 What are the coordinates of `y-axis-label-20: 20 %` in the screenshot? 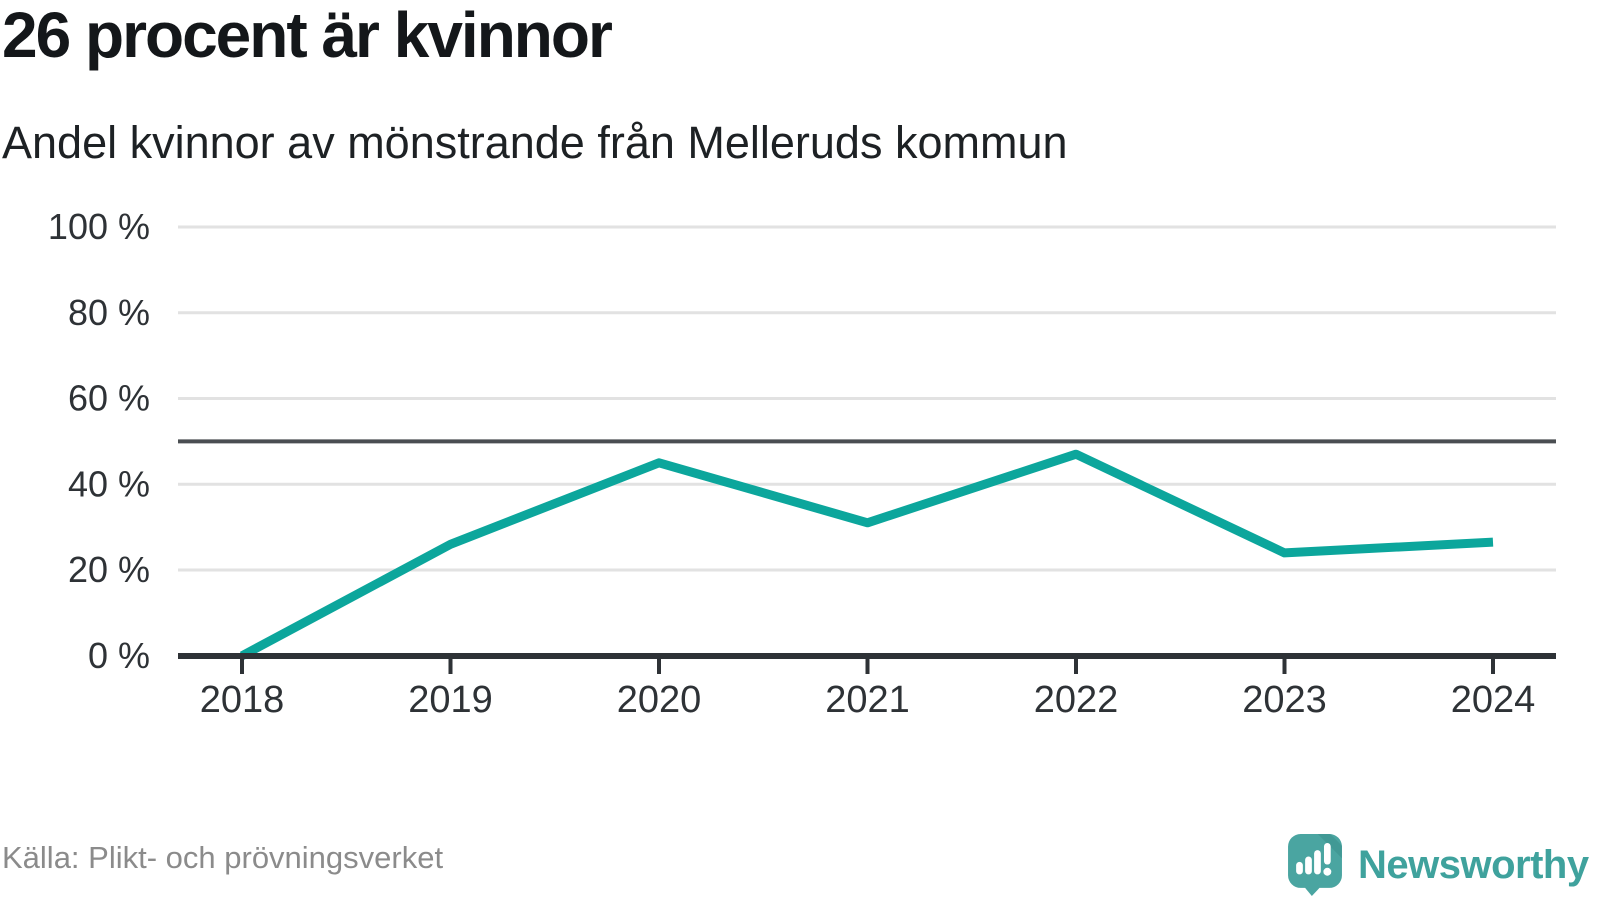 It's located at (109, 569).